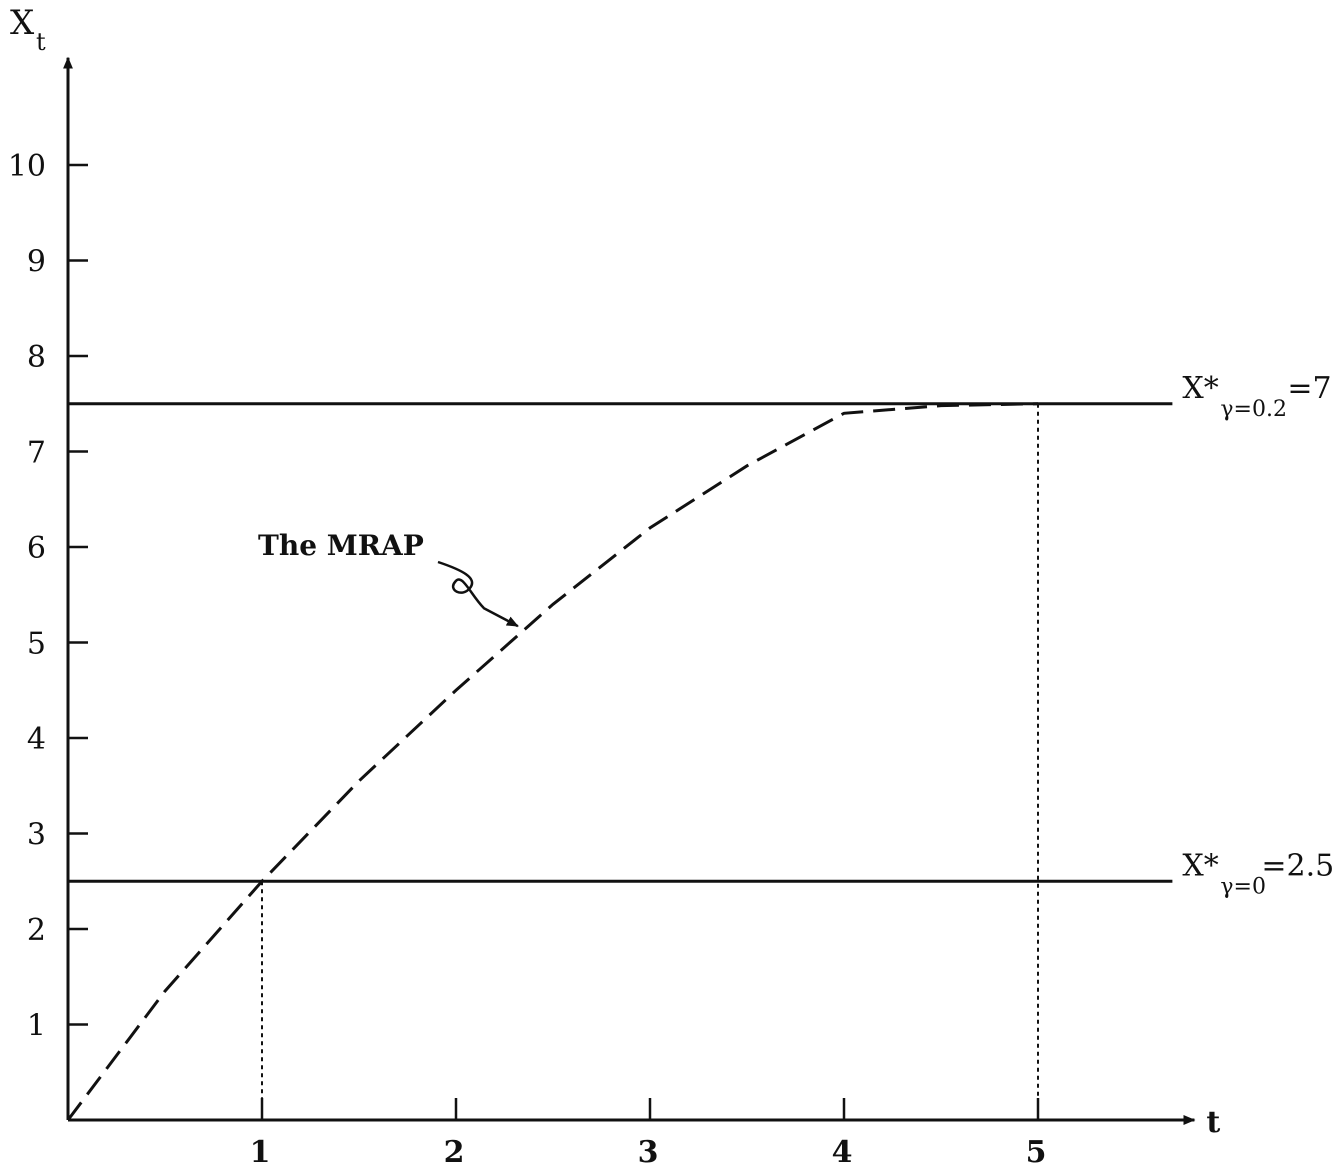 Image resolution: width=1332 pixels, height=1169 pixels. What do you see at coordinates (41, 42) in the screenshot?
I see `y-axis-title-subscript: t` at bounding box center [41, 42].